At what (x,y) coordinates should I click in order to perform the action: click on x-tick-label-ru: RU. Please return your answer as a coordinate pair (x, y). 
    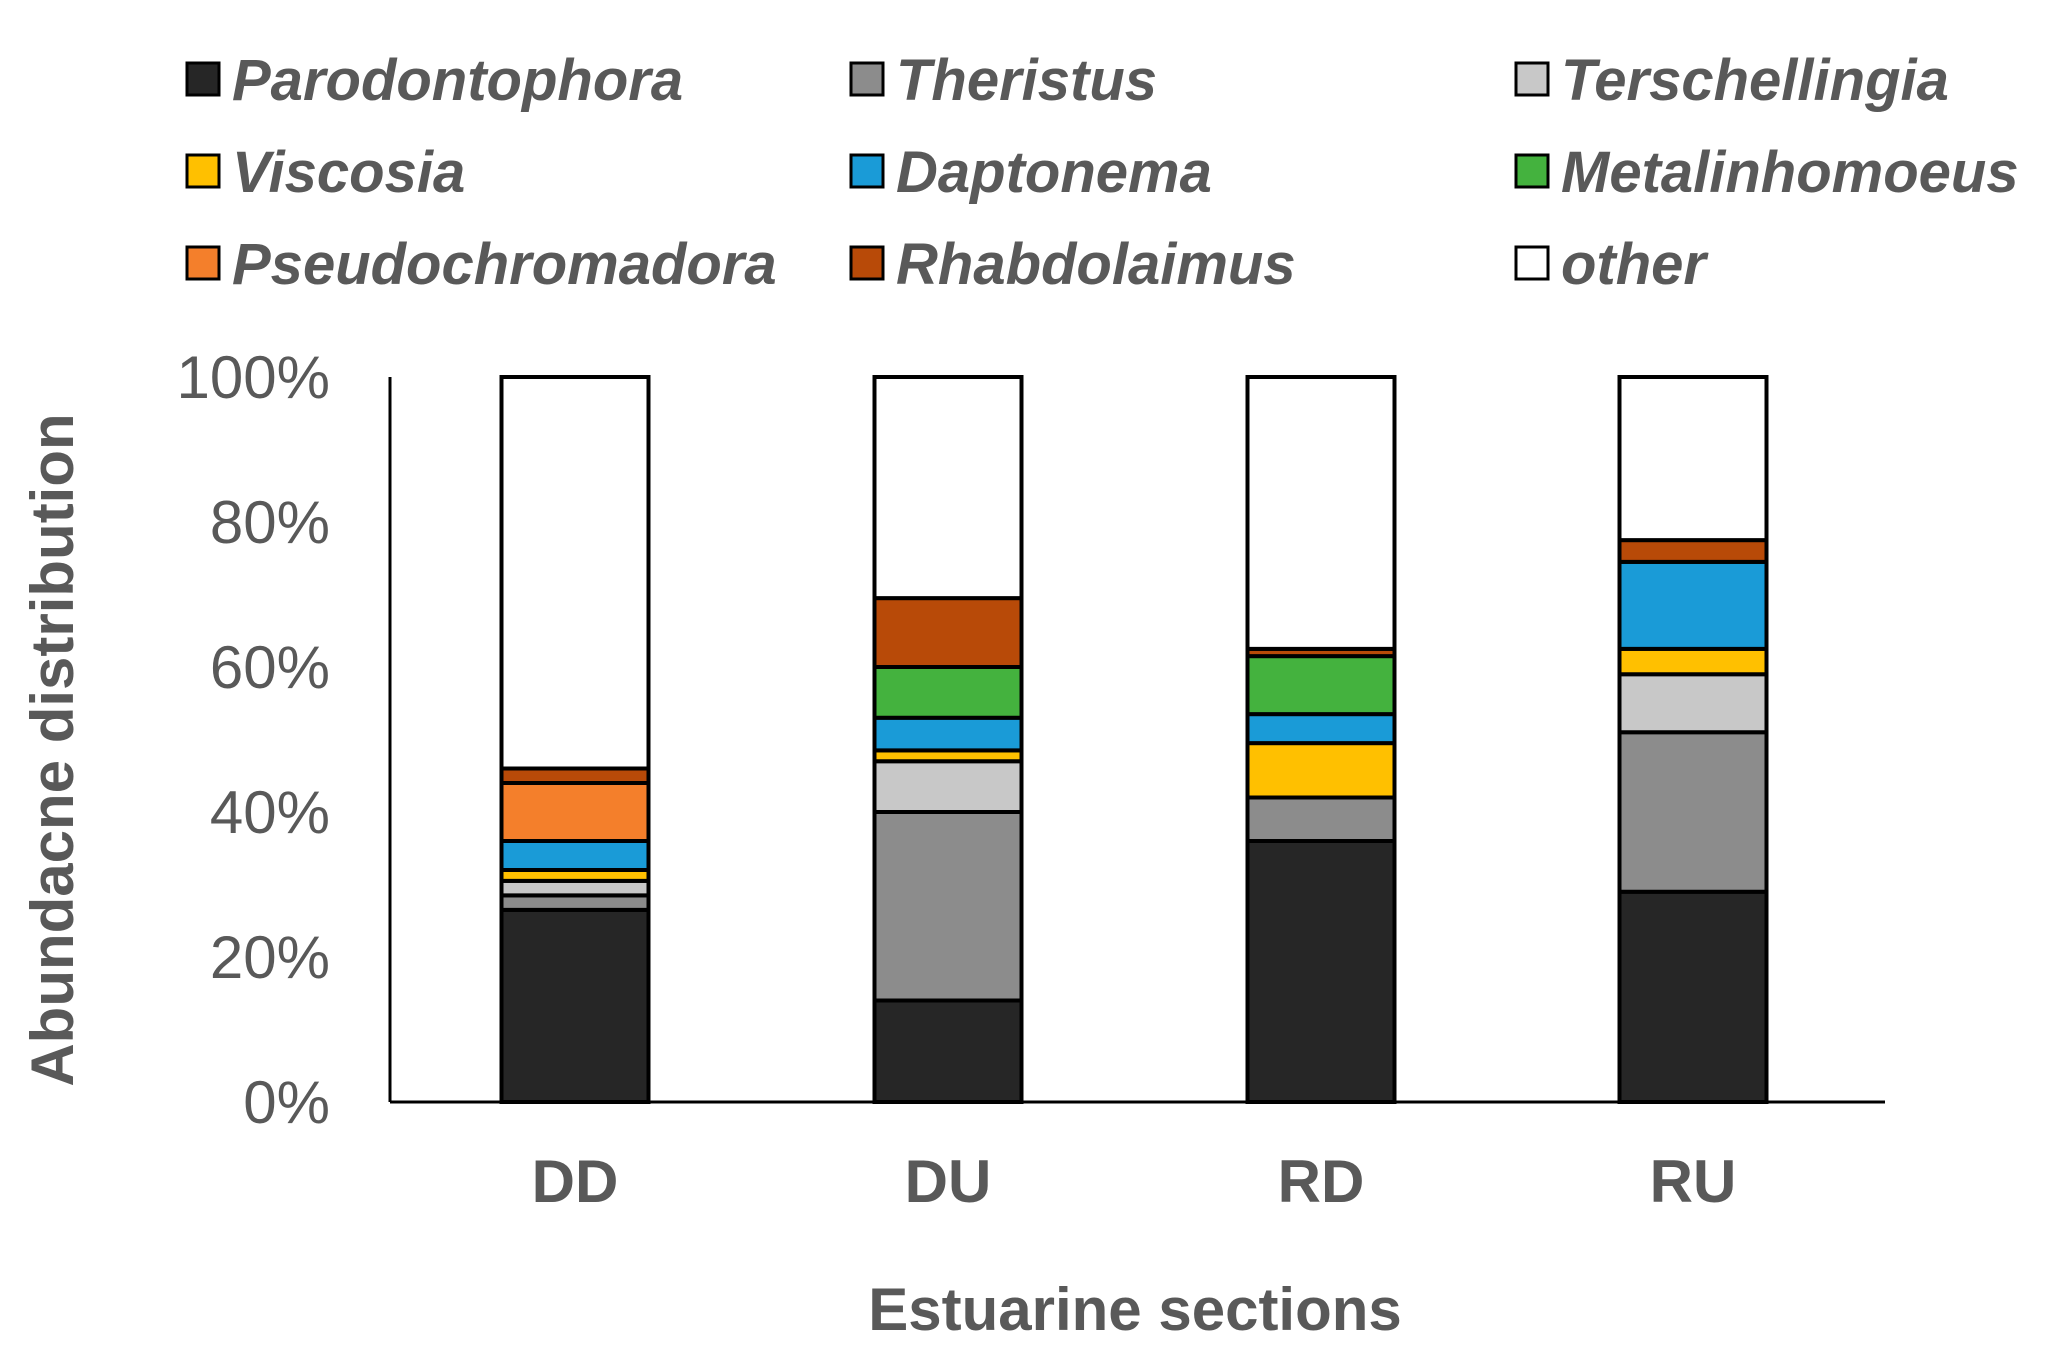
    Looking at the image, I should click on (1693, 1181).